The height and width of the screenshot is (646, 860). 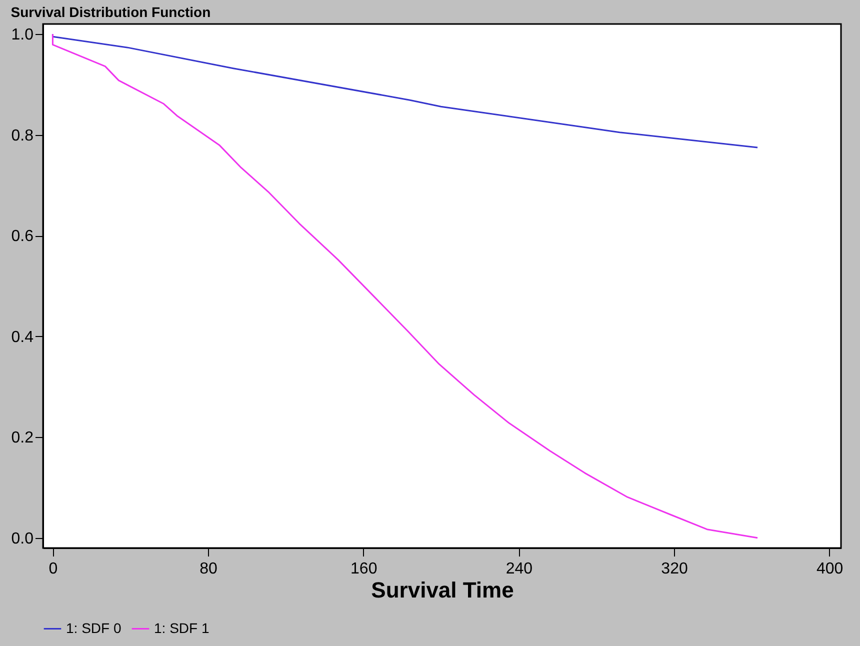 I want to click on legend-label: 1: SDF 1, so click(x=182, y=628).